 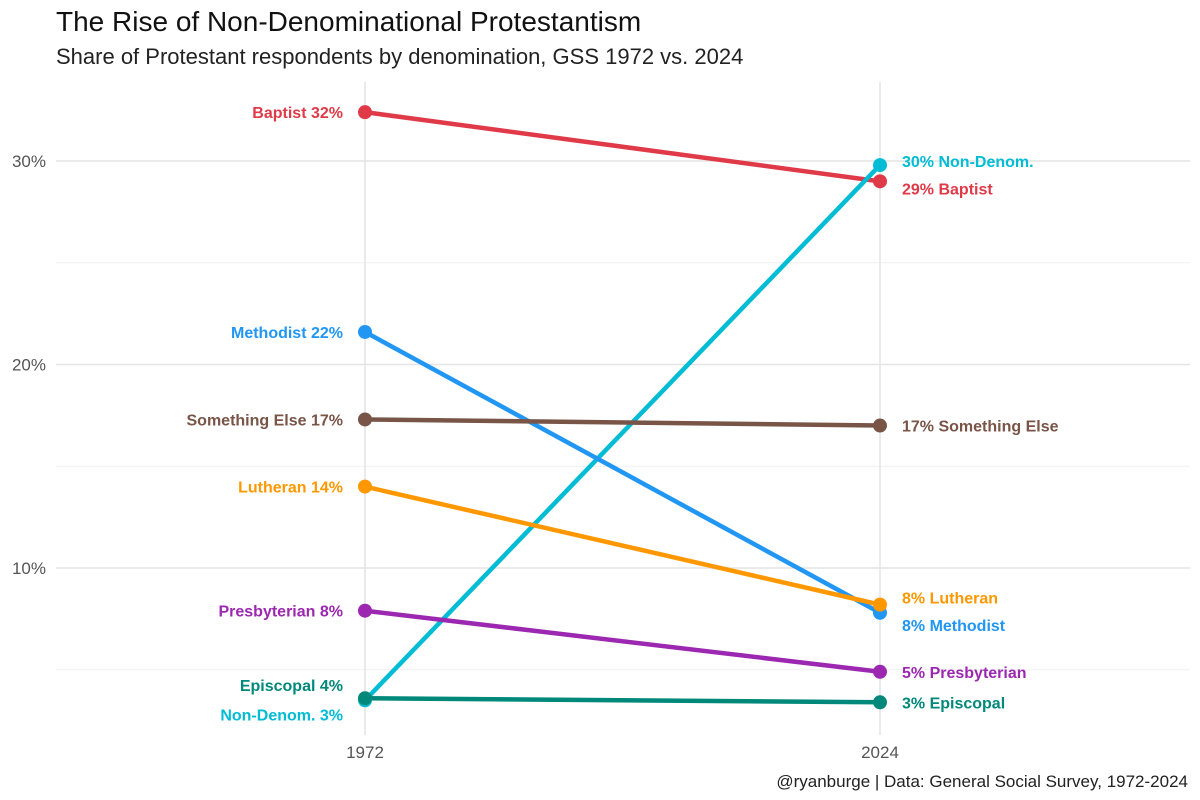 I want to click on series-start-label: Lutheran 14%, so click(x=290, y=488).